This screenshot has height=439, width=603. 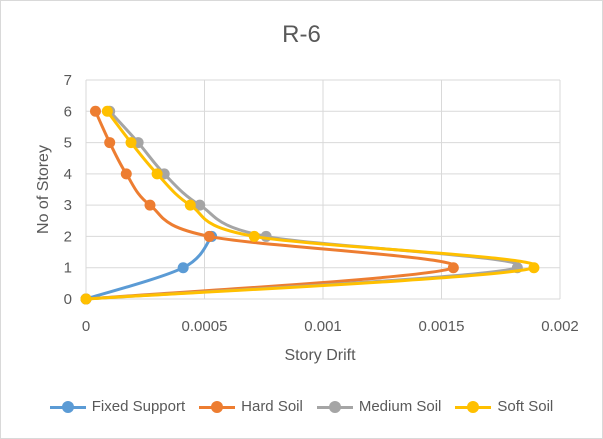 What do you see at coordinates (272, 406) in the screenshot?
I see `legend-label: Hard Soil` at bounding box center [272, 406].